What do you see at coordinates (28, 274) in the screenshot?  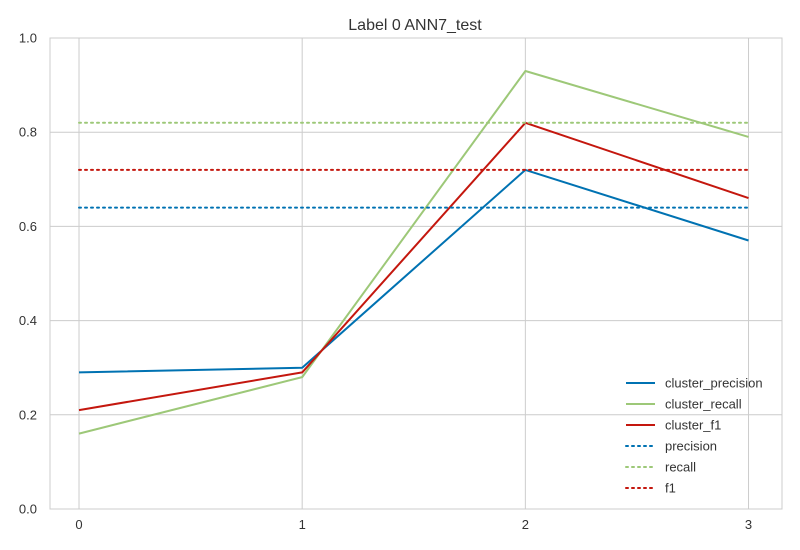 I see `y-axis-ticks: 0.0 0.2 0.4 0.6 0.8 1.0` at bounding box center [28, 274].